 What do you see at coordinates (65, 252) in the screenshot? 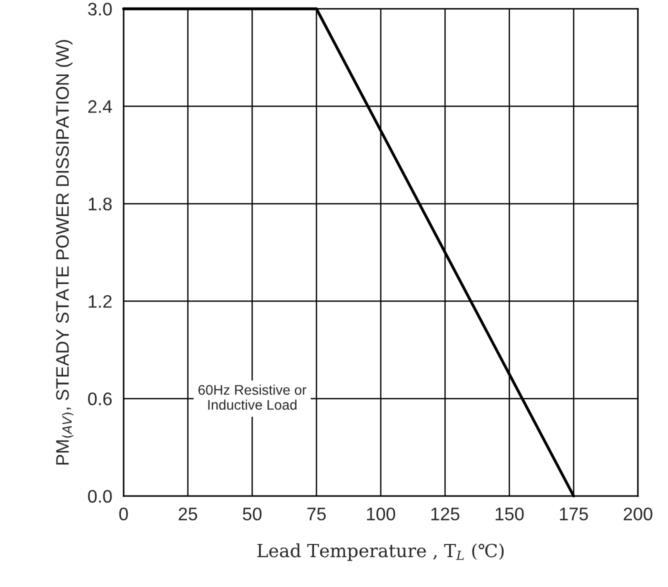
I see `y-axis-title: PM$_{(AV)}$, STEADY STATE POWER DISSIPATION (W)` at bounding box center [65, 252].